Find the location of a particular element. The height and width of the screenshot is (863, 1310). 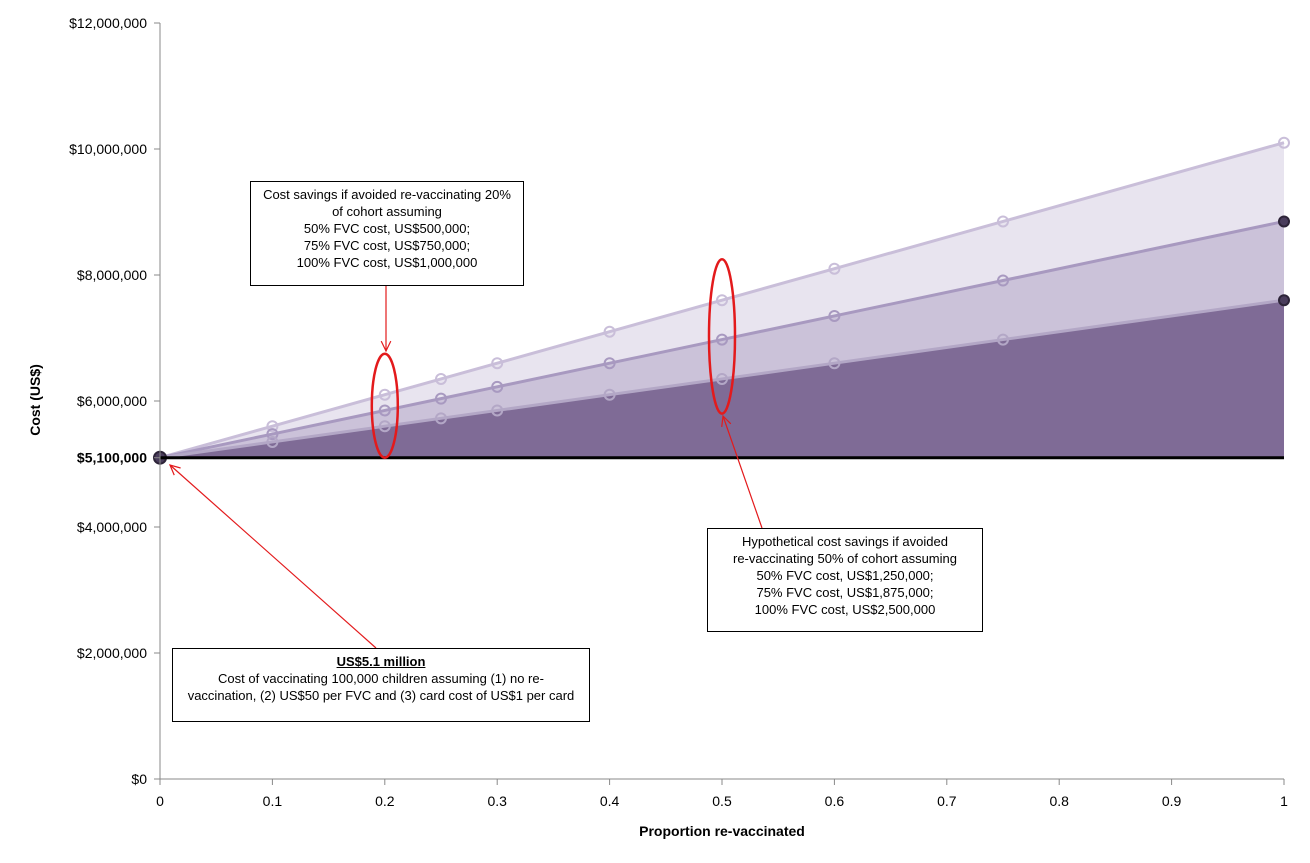

y-tick-label: $5,100,000 is located at coordinates (112, 458).